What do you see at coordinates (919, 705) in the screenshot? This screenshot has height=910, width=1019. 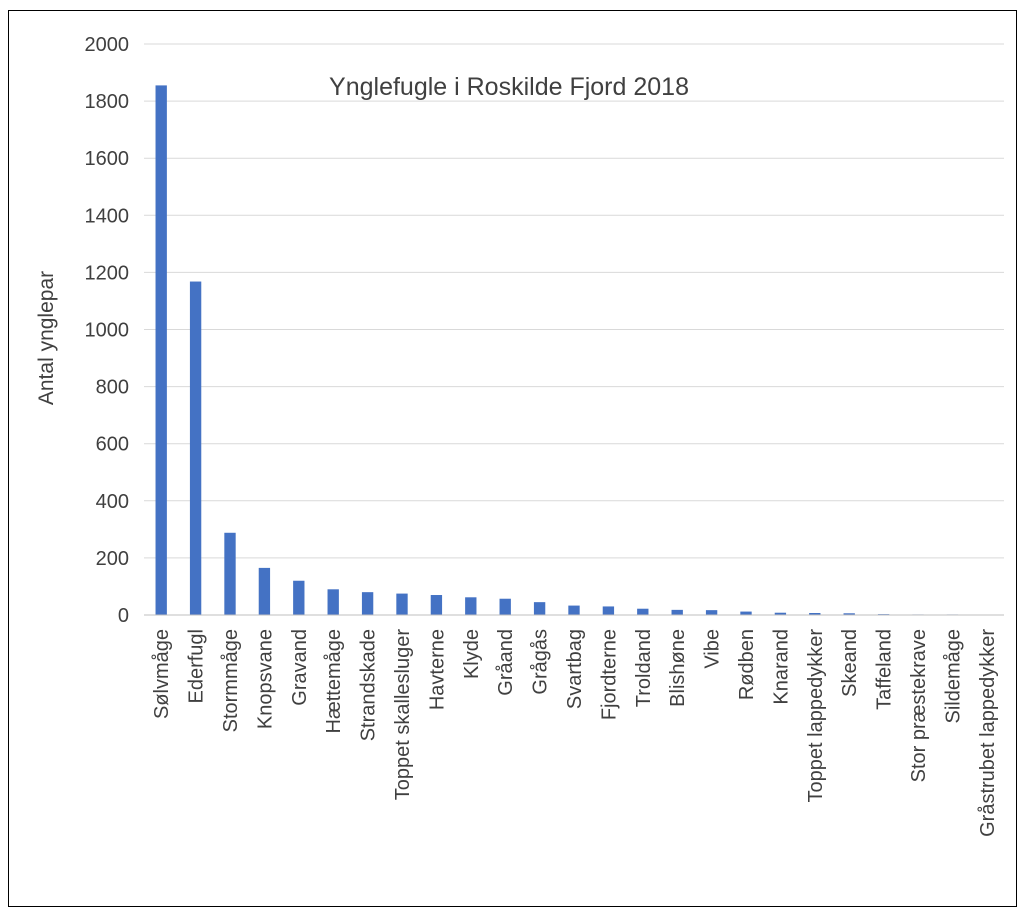 I see `x-tick-label: Stor præstekrave` at bounding box center [919, 705].